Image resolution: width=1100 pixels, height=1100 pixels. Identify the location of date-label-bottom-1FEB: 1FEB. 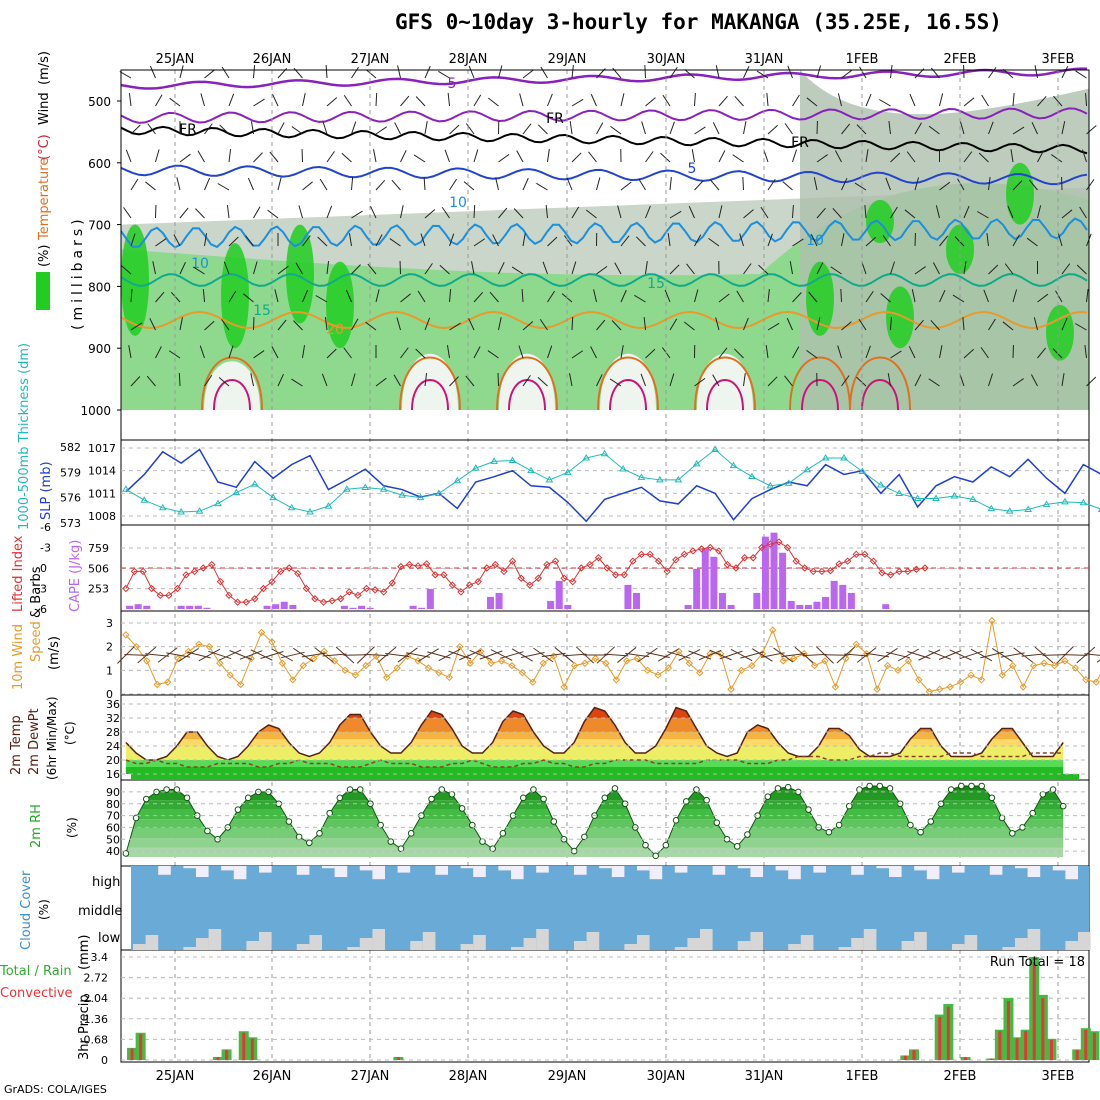
(862, 1076).